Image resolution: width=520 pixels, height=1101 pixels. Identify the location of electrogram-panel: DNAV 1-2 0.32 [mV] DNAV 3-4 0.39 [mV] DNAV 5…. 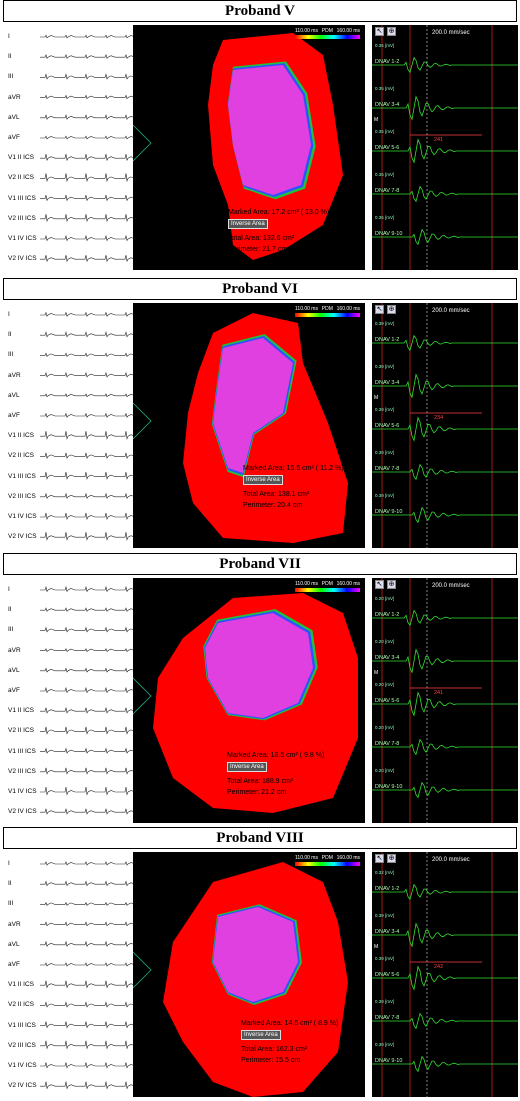
(445, 974).